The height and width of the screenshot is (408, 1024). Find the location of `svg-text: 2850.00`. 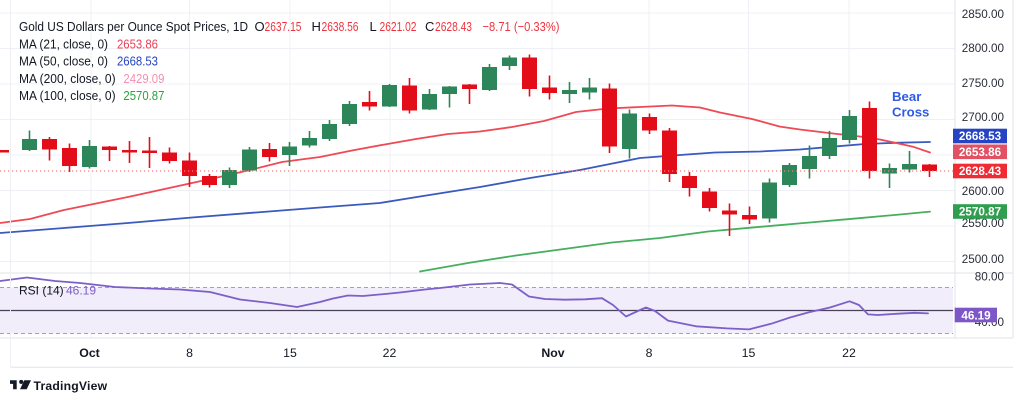

svg-text: 2850.00 is located at coordinates (983, 14).